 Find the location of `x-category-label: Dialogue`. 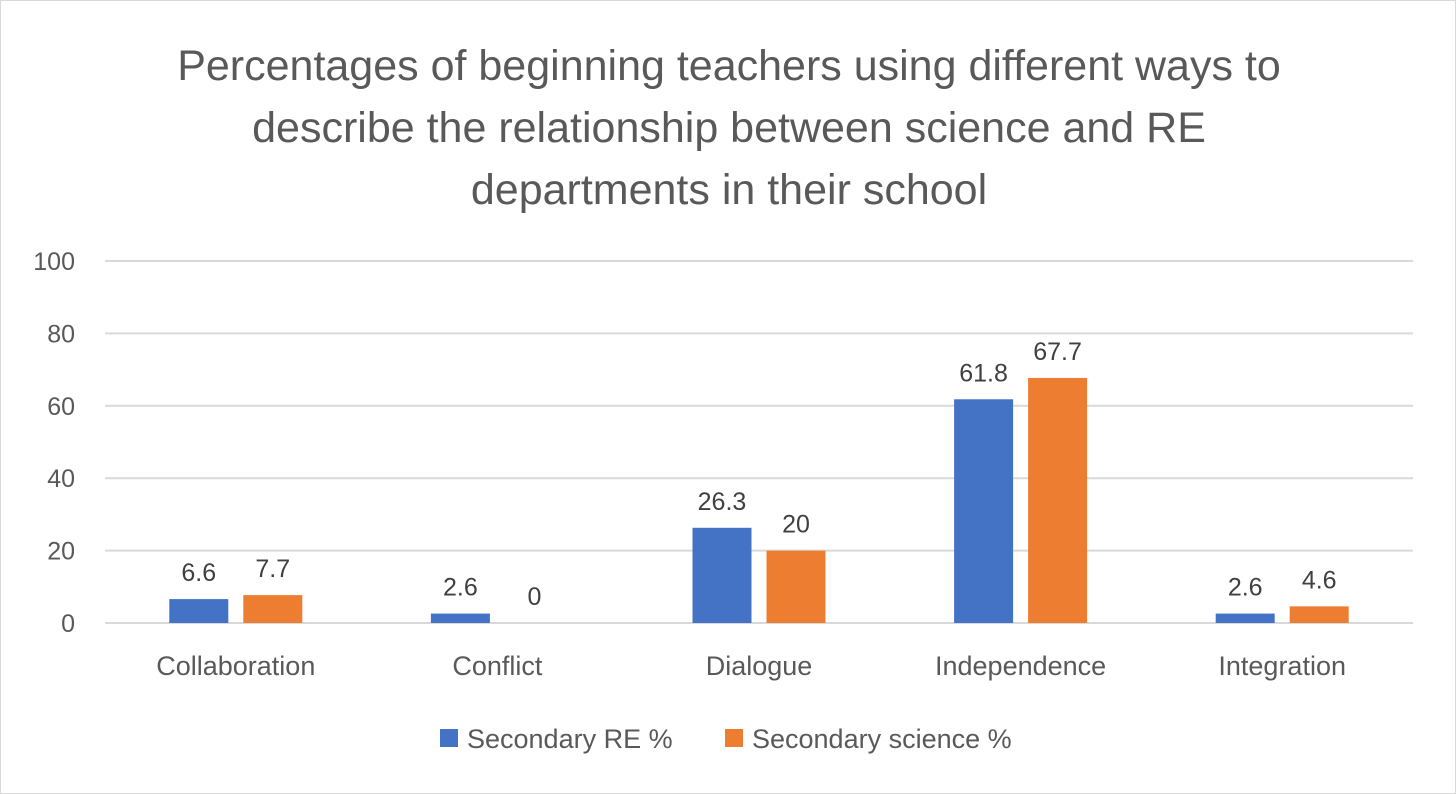

x-category-label: Dialogue is located at coordinates (759, 666).